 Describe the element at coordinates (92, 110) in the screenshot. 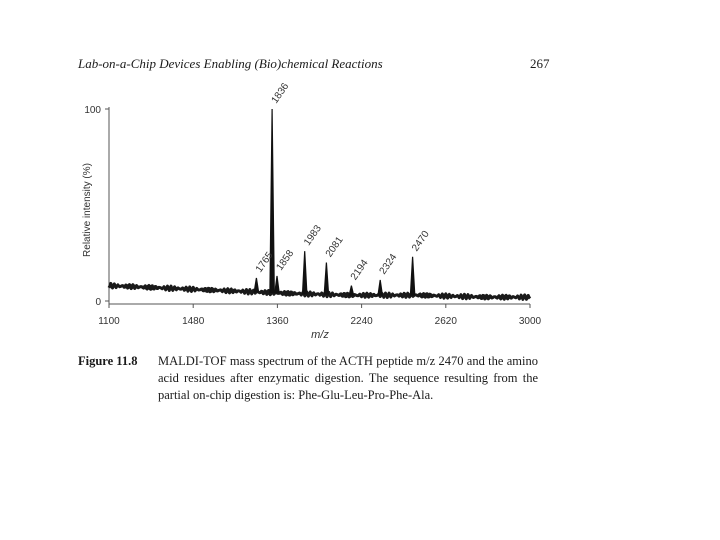

I see `y-tick-label: 100` at that location.